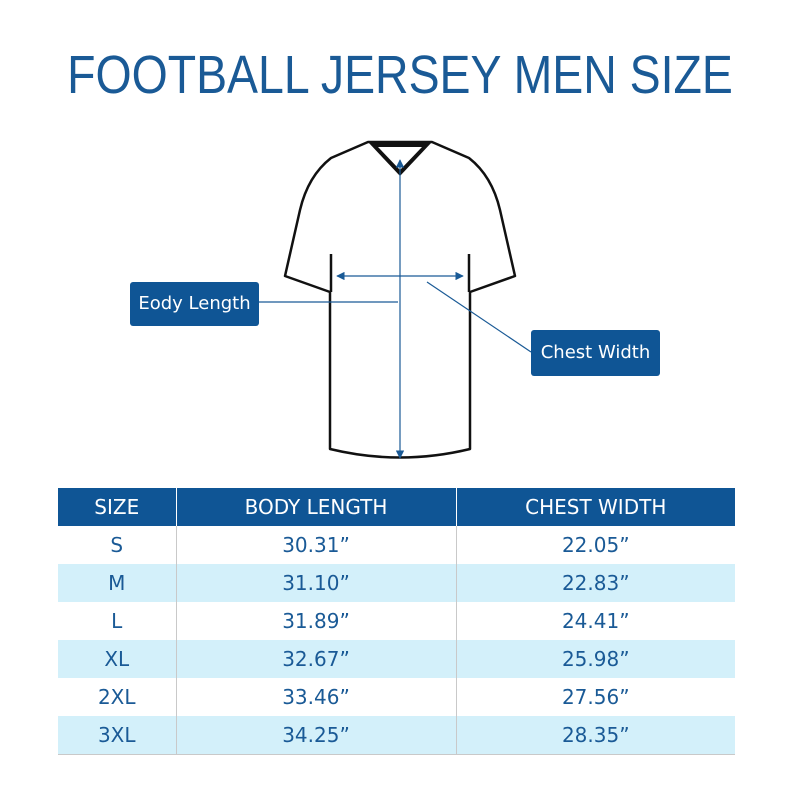 The width and height of the screenshot is (800, 800). I want to click on table-row: M 31.10” 22.83”, so click(396, 583).